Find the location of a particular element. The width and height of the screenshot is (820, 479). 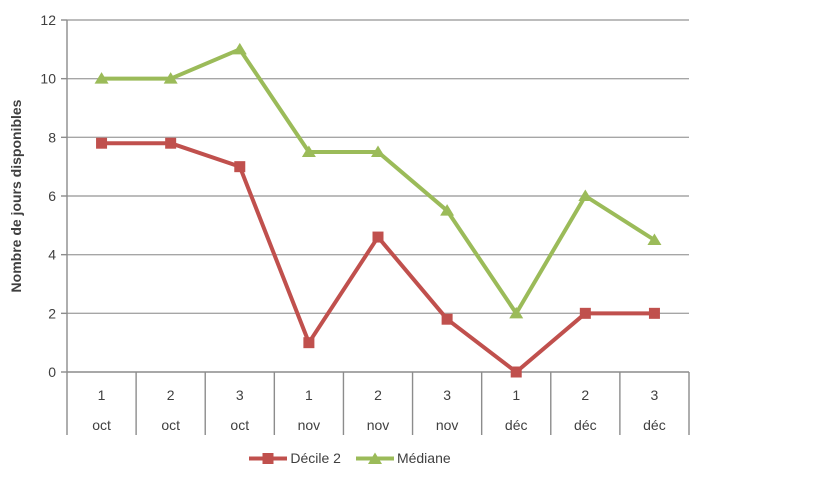

y-axis-title: Nombre de jours disponibles is located at coordinates (16, 196).